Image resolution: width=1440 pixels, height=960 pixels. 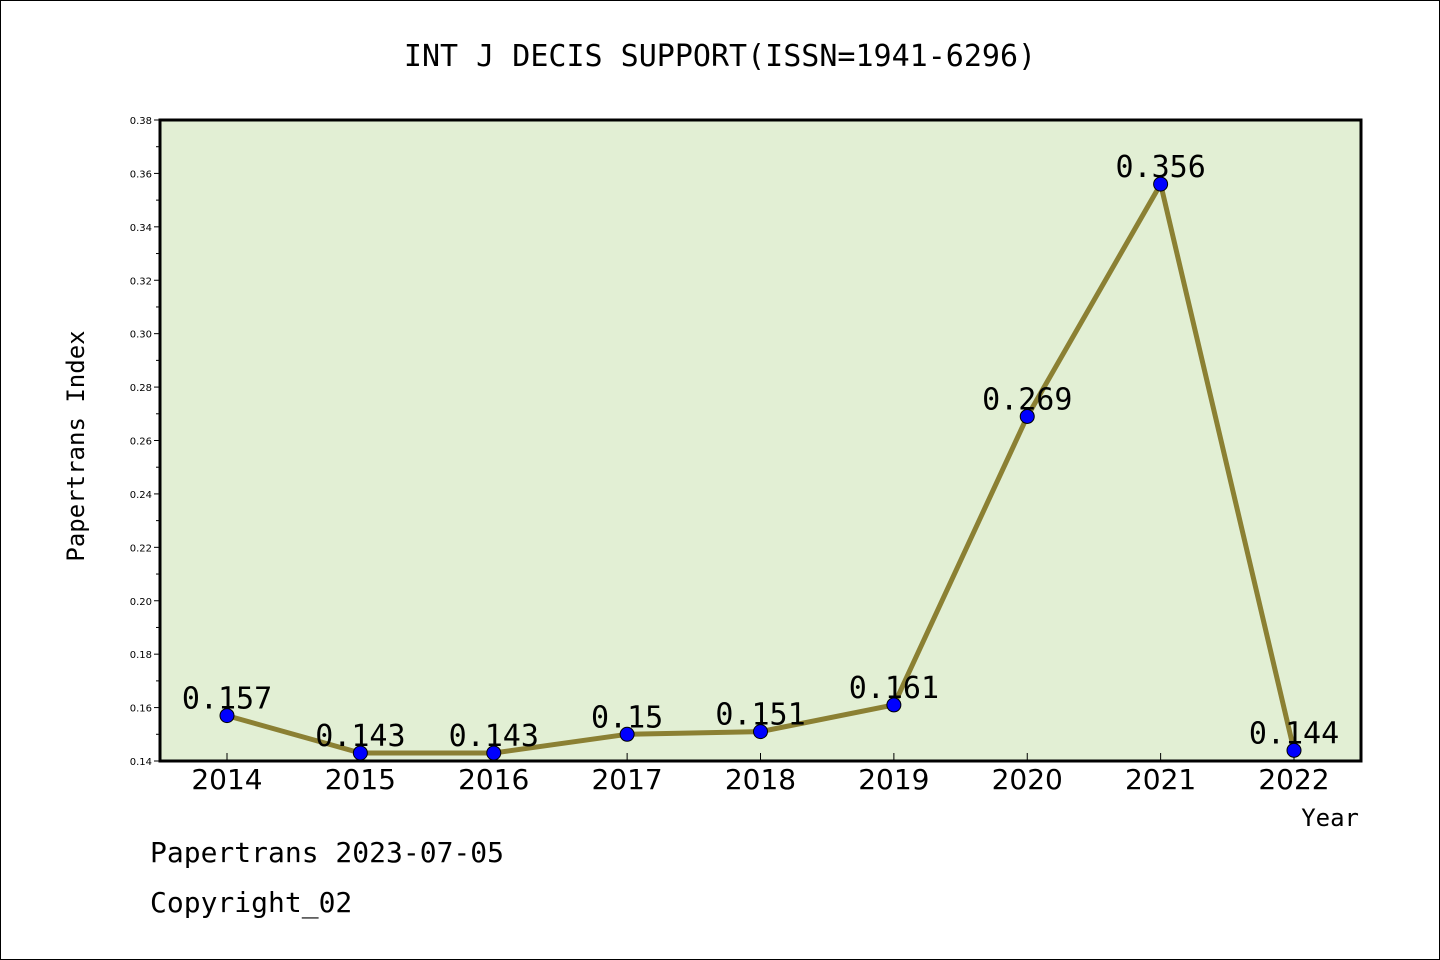 I want to click on y-tick-label: 0.22, so click(x=141, y=548).